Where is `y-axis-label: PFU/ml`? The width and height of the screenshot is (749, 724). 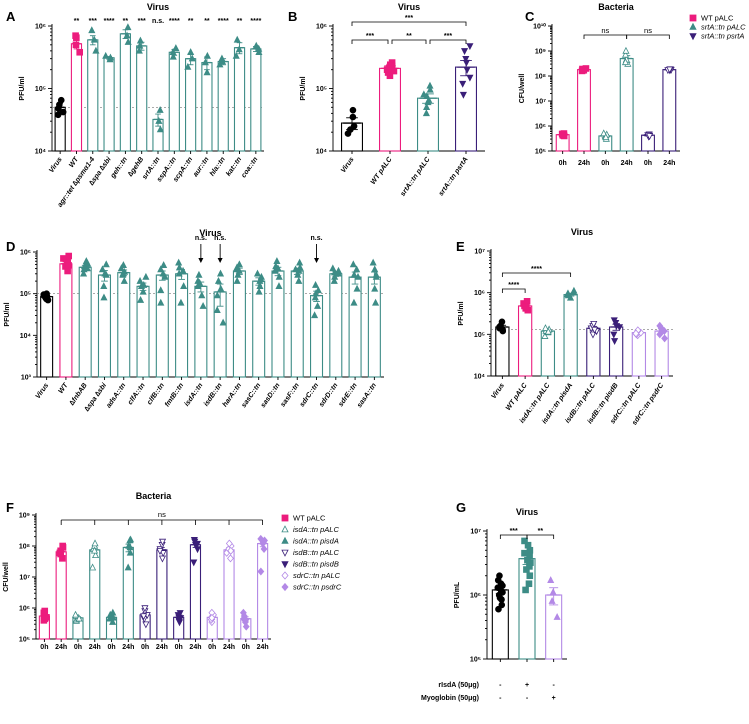 y-axis-label: PFU/ml is located at coordinates (22, 88).